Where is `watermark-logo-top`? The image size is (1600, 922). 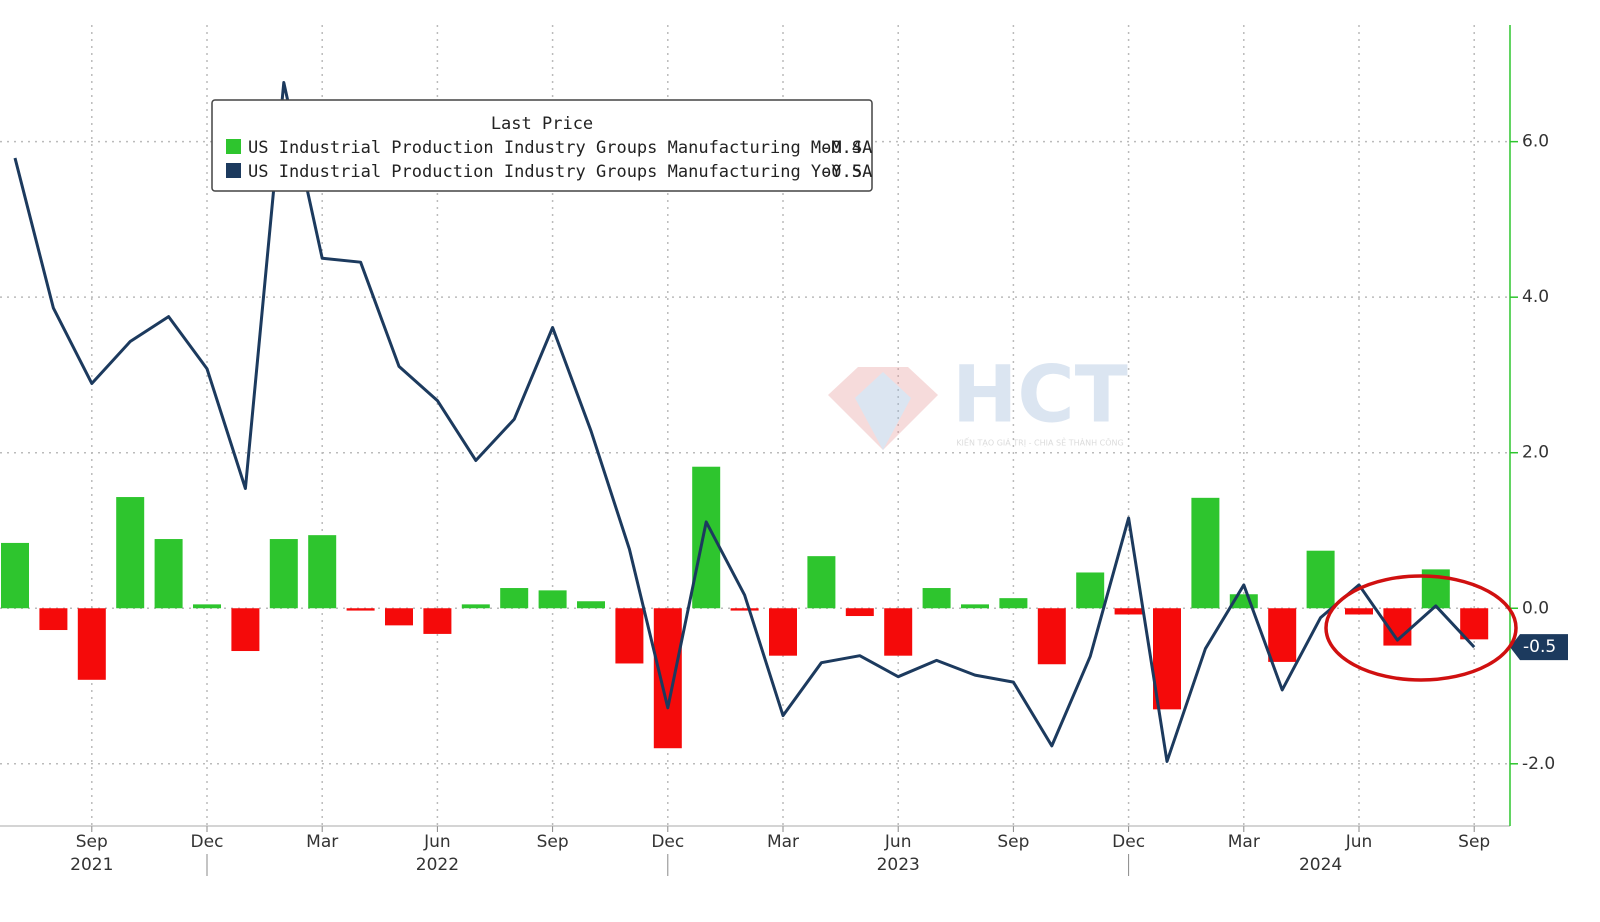 watermark-logo-top is located at coordinates (883, 408).